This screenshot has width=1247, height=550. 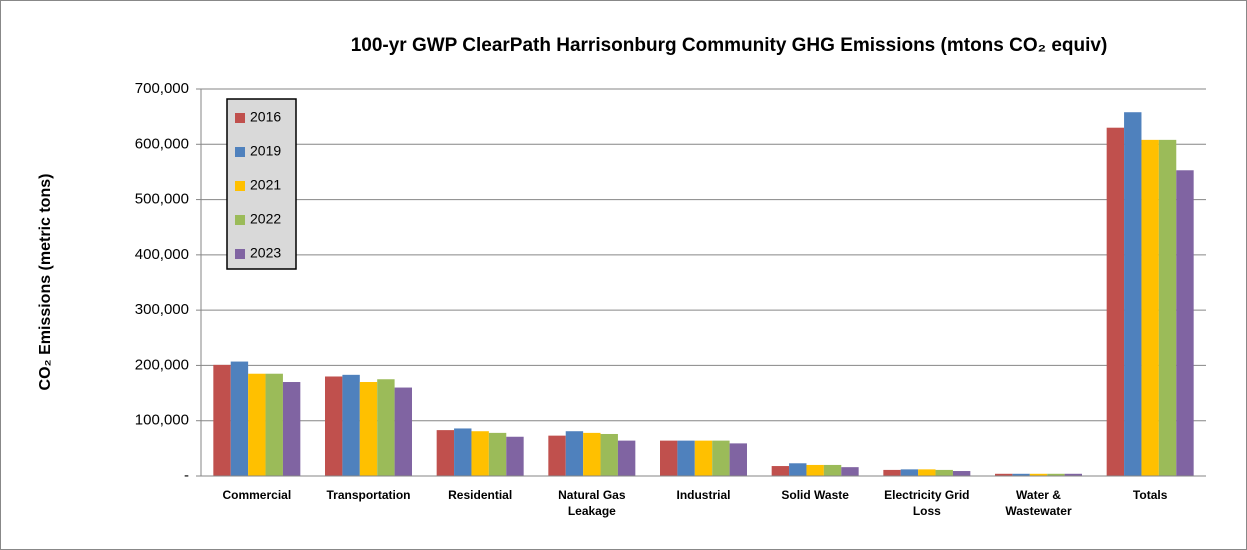 What do you see at coordinates (927, 503) in the screenshot?
I see `x-tick-label: Electricity Grid Loss` at bounding box center [927, 503].